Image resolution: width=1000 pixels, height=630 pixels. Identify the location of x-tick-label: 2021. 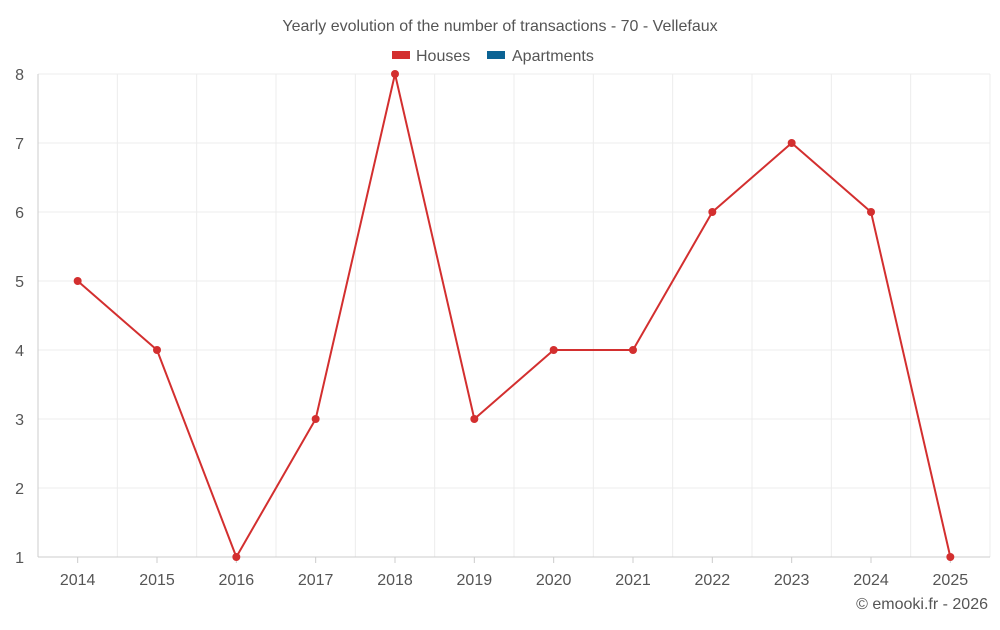
(633, 580).